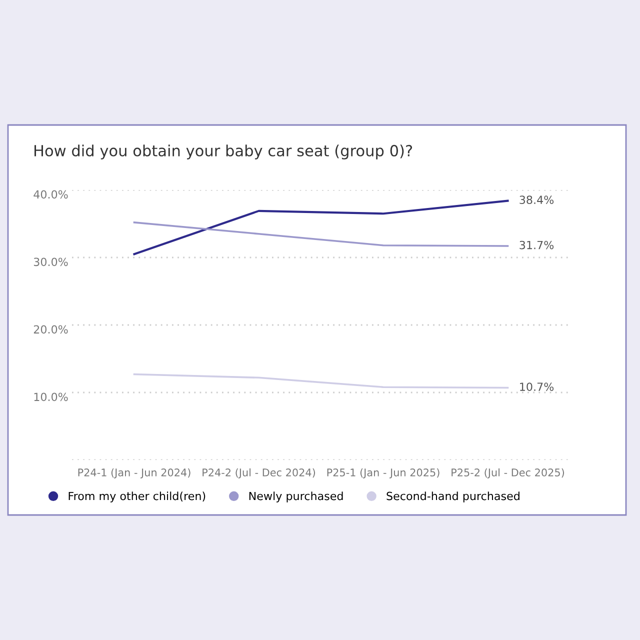 The height and width of the screenshot is (640, 640). I want to click on y-tick-label: 30.0%, so click(51, 262).